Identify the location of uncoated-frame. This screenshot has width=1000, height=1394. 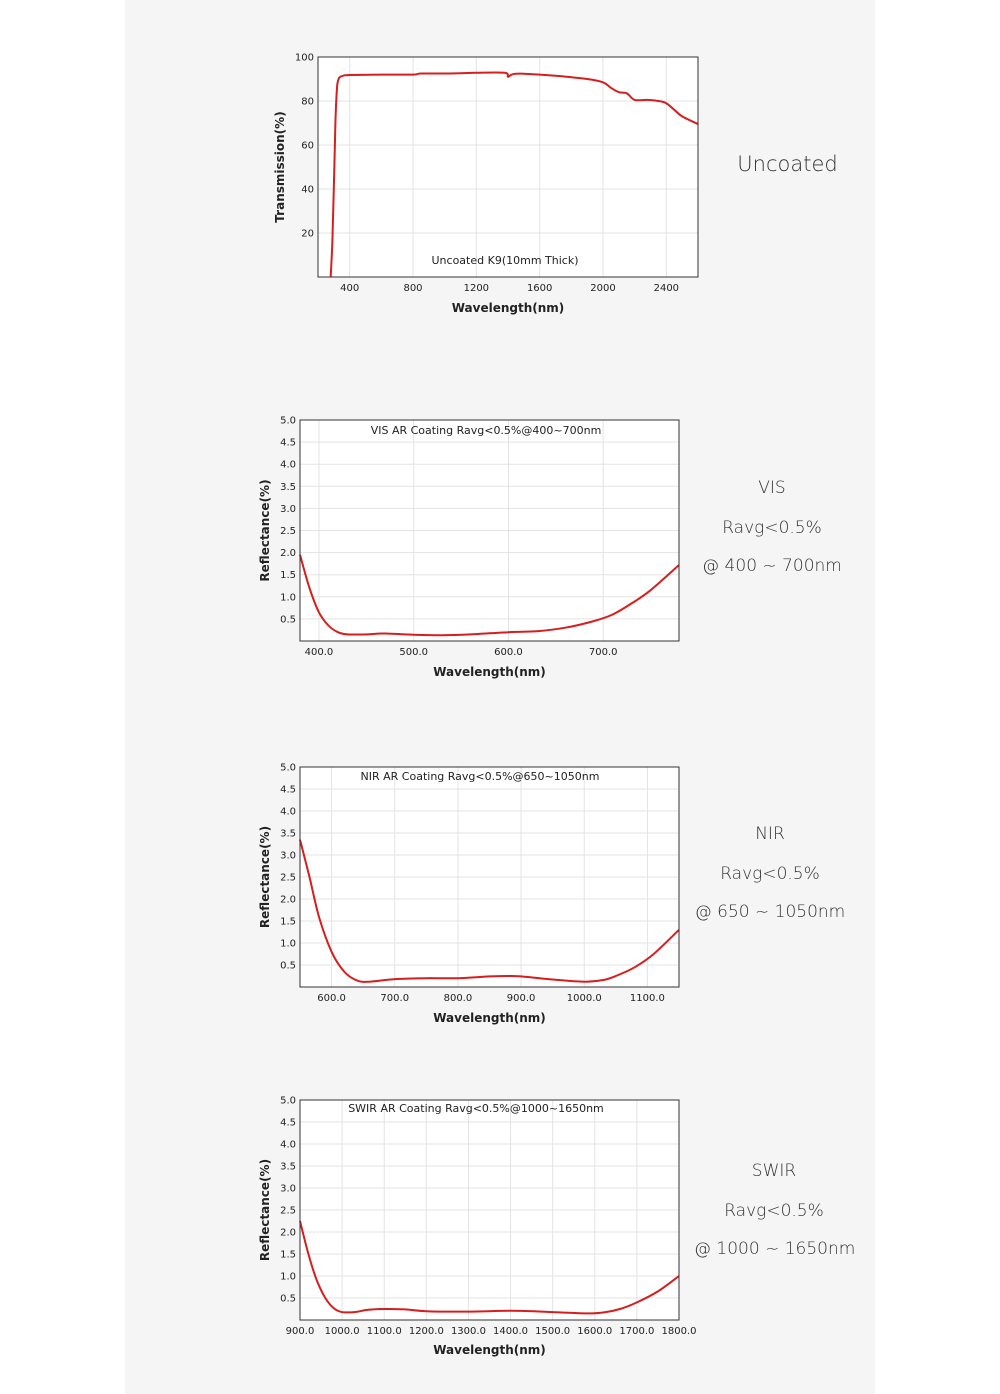
(508, 167).